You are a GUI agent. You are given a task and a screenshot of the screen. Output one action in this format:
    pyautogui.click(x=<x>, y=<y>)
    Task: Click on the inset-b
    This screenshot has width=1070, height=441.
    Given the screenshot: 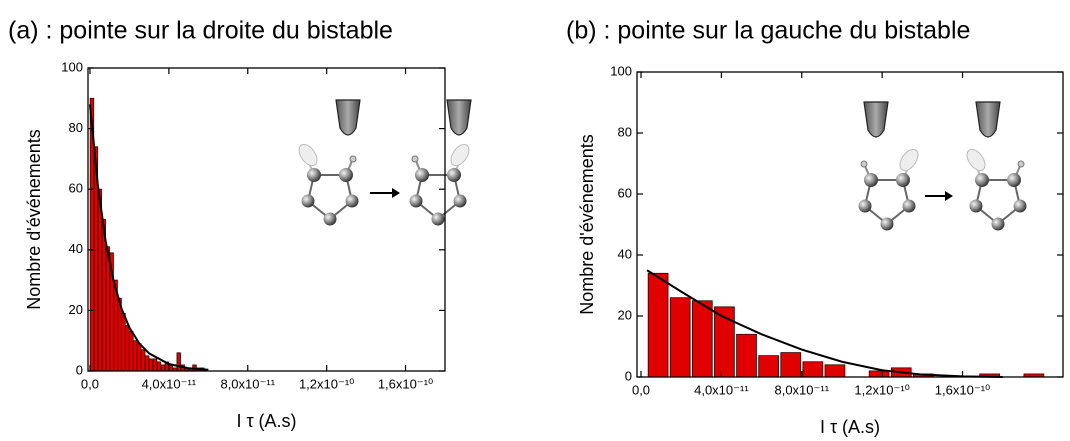 What is the action you would take?
    pyautogui.click(x=942, y=166)
    